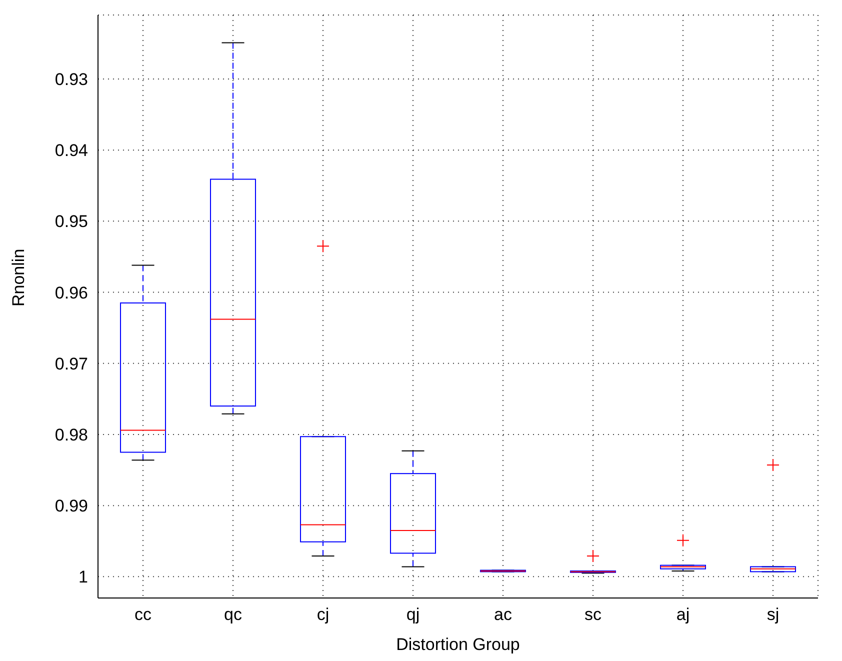  I want to click on y-tick-label: 0.94, so click(71, 150).